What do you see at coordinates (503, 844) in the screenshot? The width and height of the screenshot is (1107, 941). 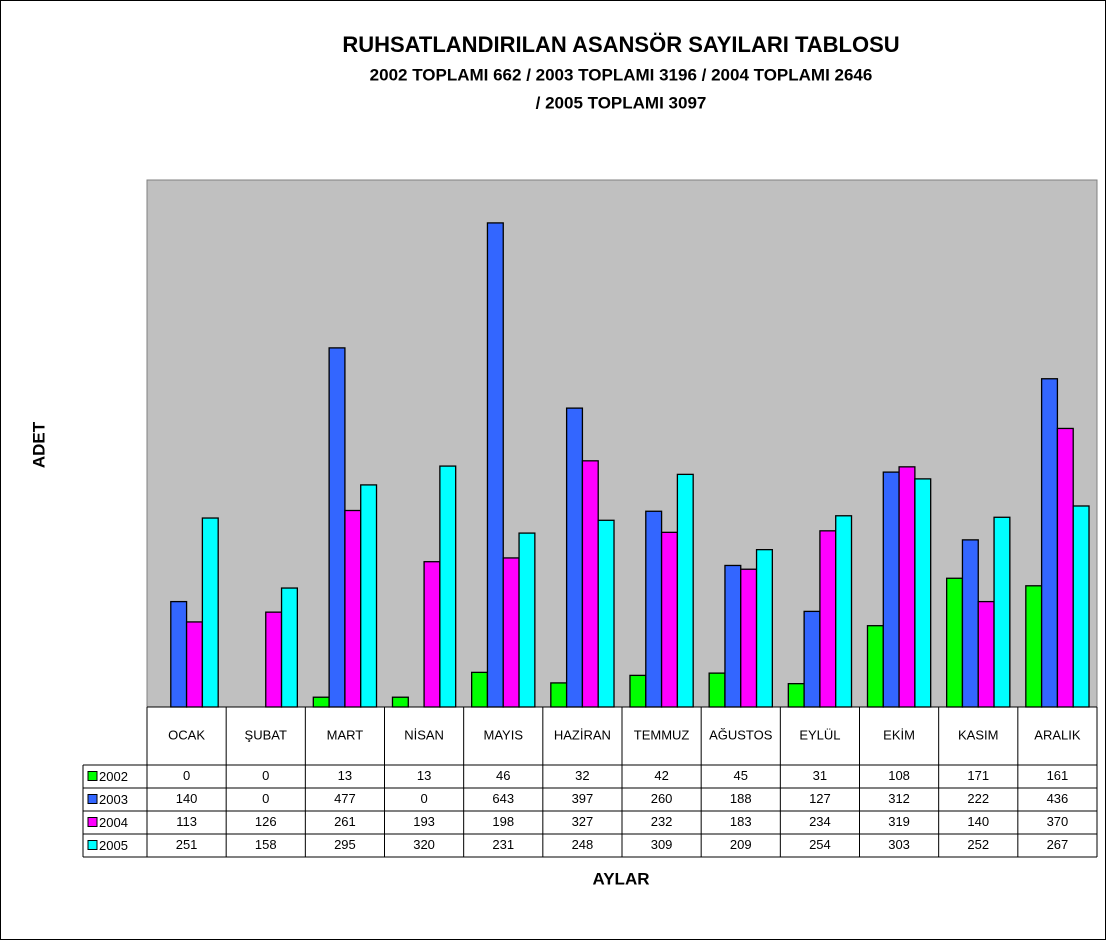 I see `table-value: 231` at bounding box center [503, 844].